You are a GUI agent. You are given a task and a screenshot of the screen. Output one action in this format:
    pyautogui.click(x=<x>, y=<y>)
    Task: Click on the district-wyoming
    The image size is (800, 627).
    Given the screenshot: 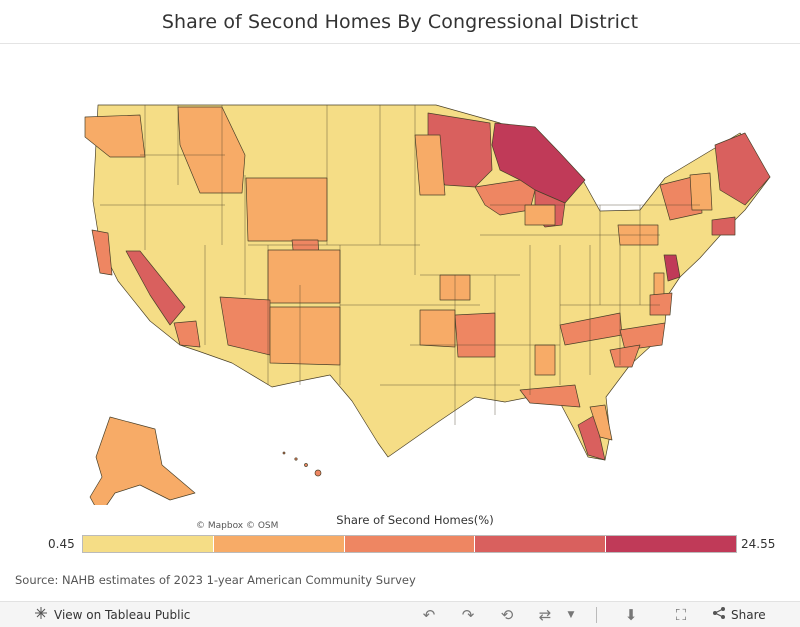 What is the action you would take?
    pyautogui.click(x=286, y=209)
    